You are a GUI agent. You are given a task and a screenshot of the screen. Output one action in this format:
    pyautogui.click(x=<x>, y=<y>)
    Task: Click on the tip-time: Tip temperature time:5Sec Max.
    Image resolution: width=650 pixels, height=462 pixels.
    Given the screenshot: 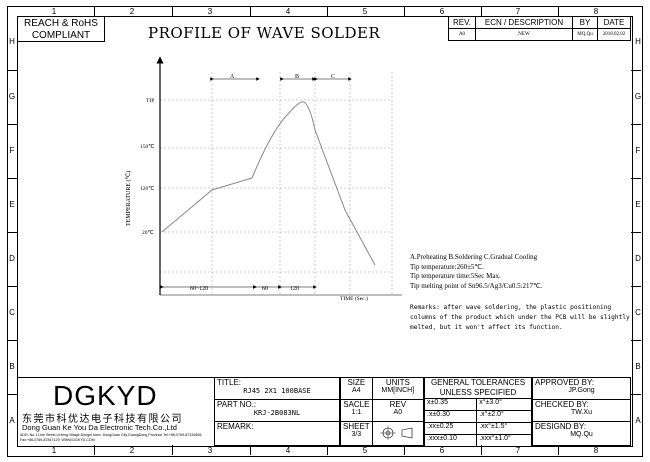 What is the action you would take?
    pyautogui.click(x=455, y=276)
    